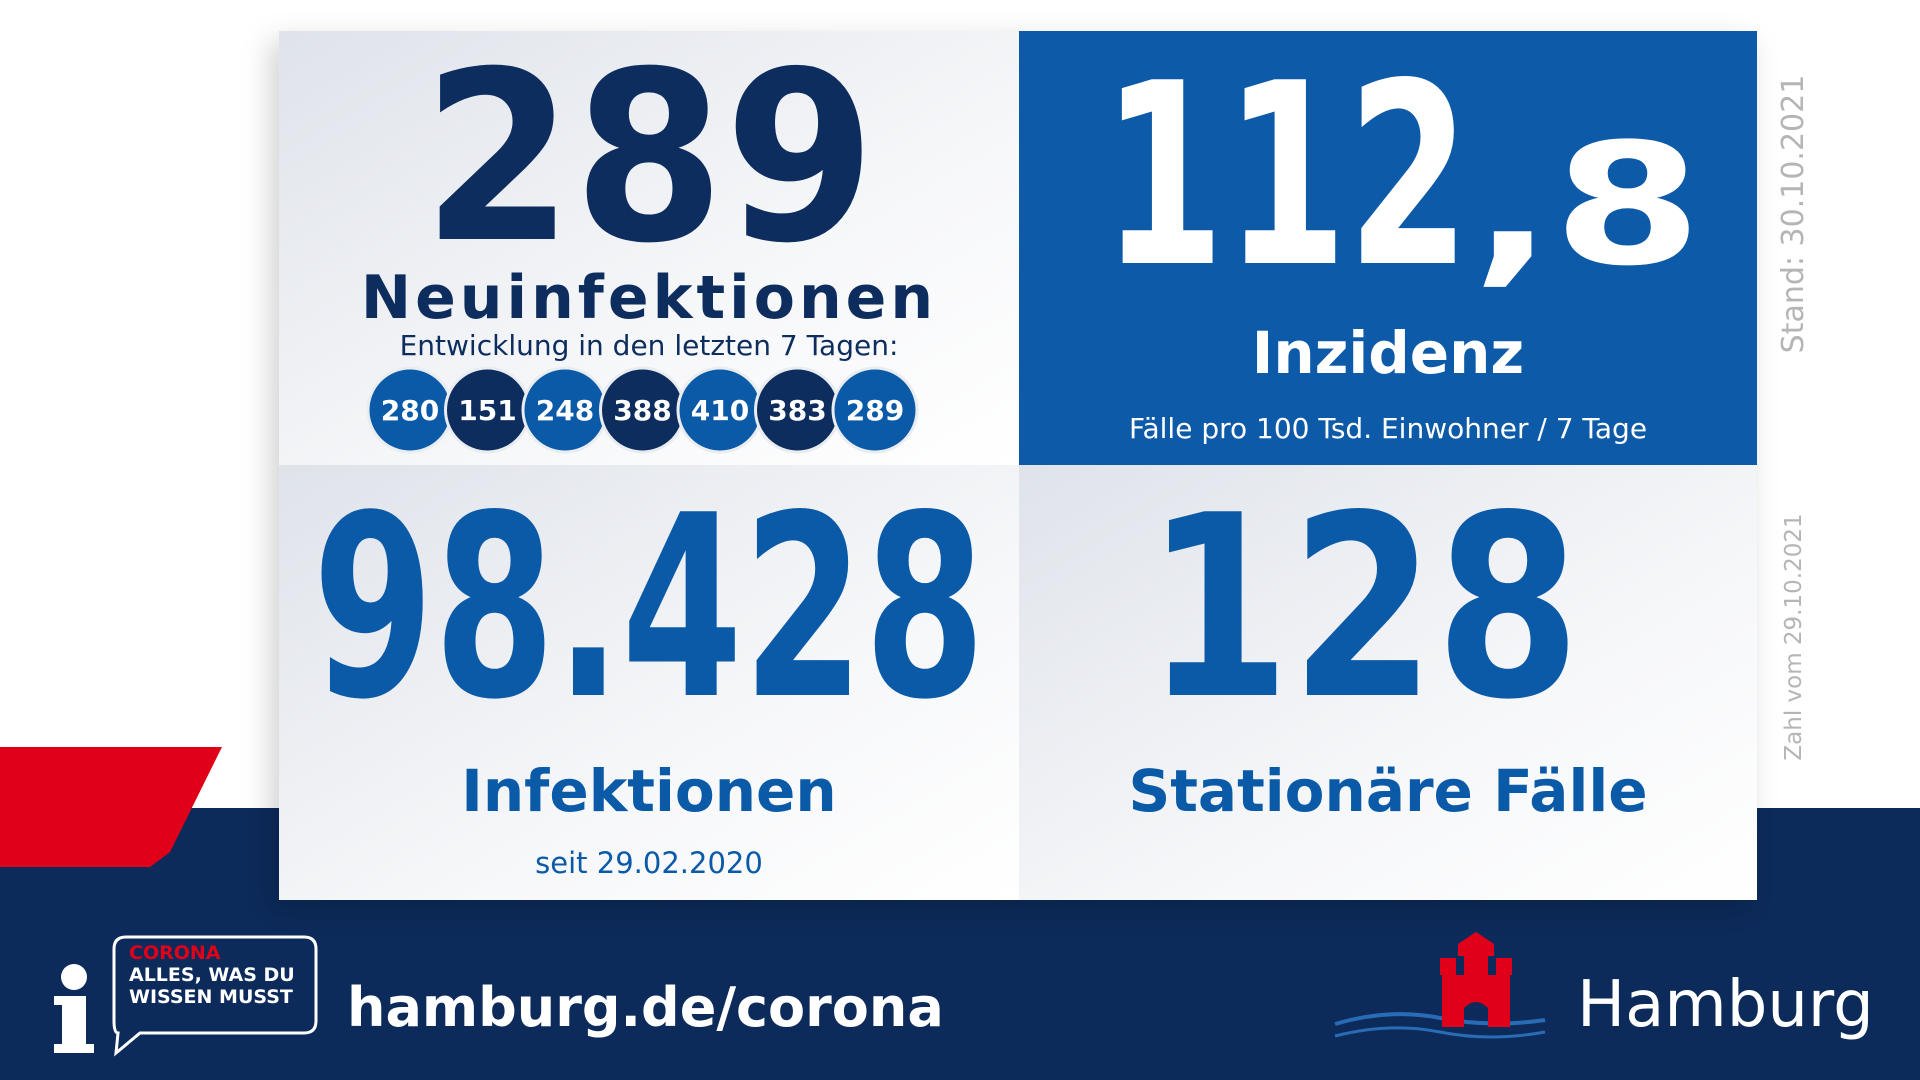 The height and width of the screenshot is (1080, 1920). Describe the element at coordinates (1363, 608) in the screenshot. I see `stationaer-value: 128` at that location.